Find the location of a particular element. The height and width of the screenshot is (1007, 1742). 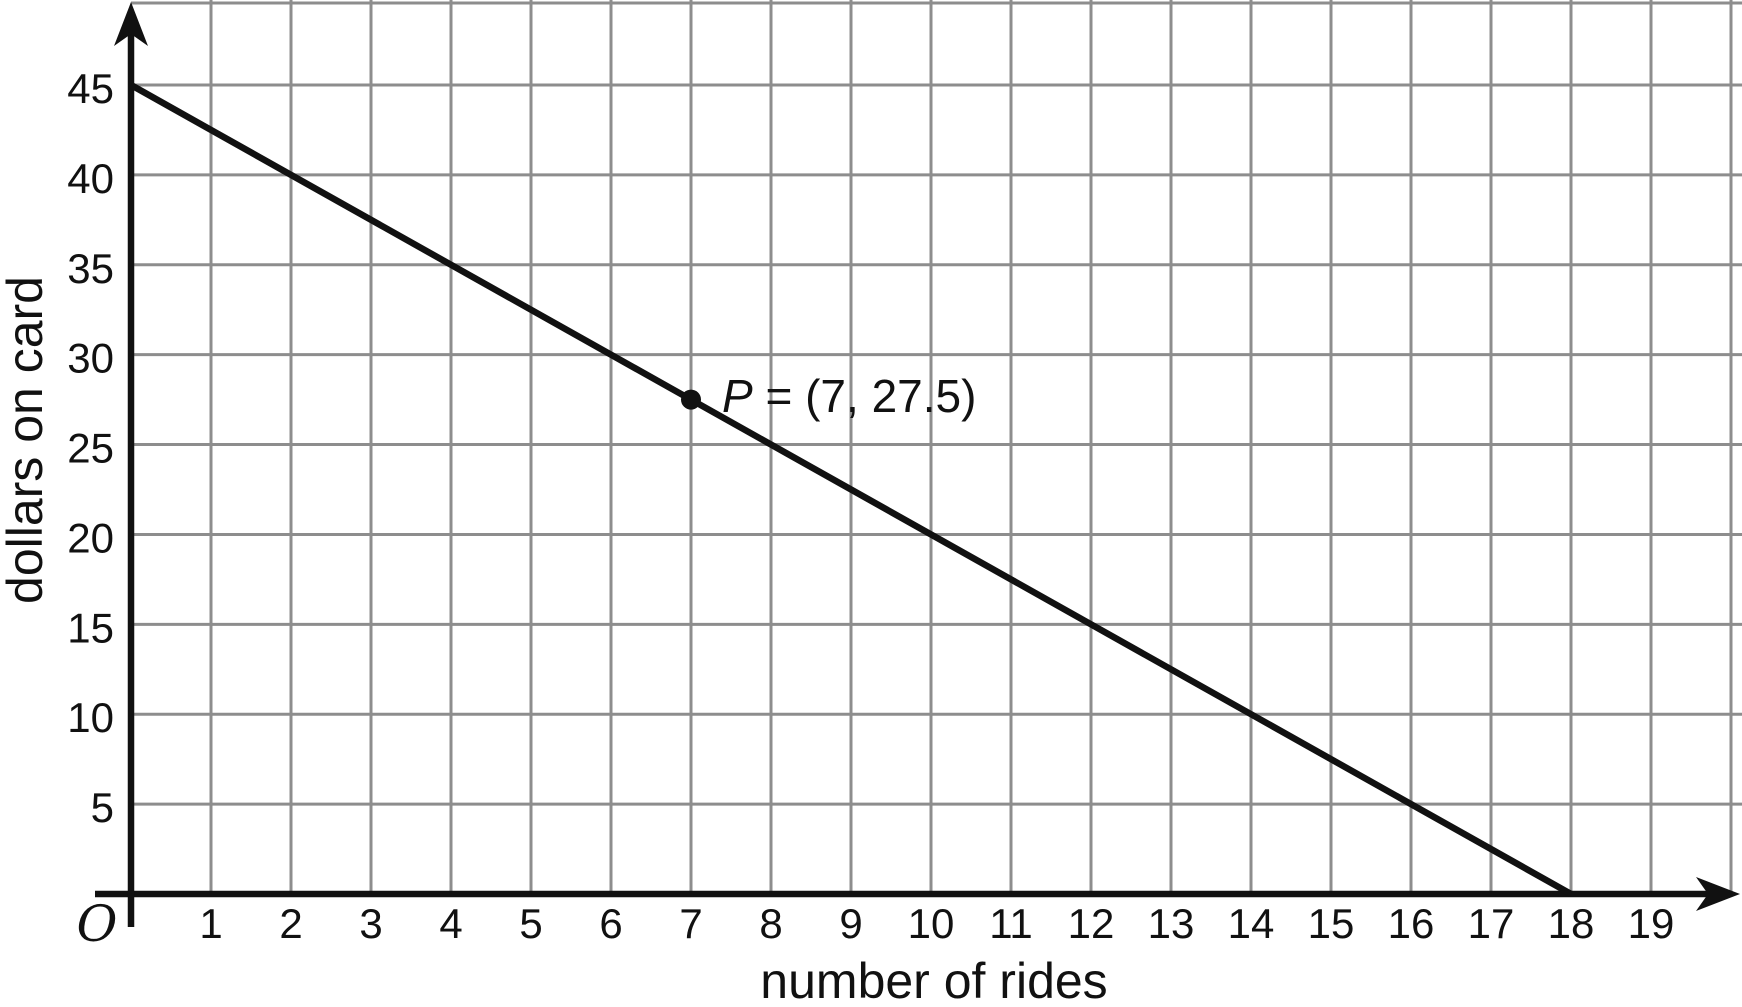

x-tick-label: 1 is located at coordinates (210, 923).